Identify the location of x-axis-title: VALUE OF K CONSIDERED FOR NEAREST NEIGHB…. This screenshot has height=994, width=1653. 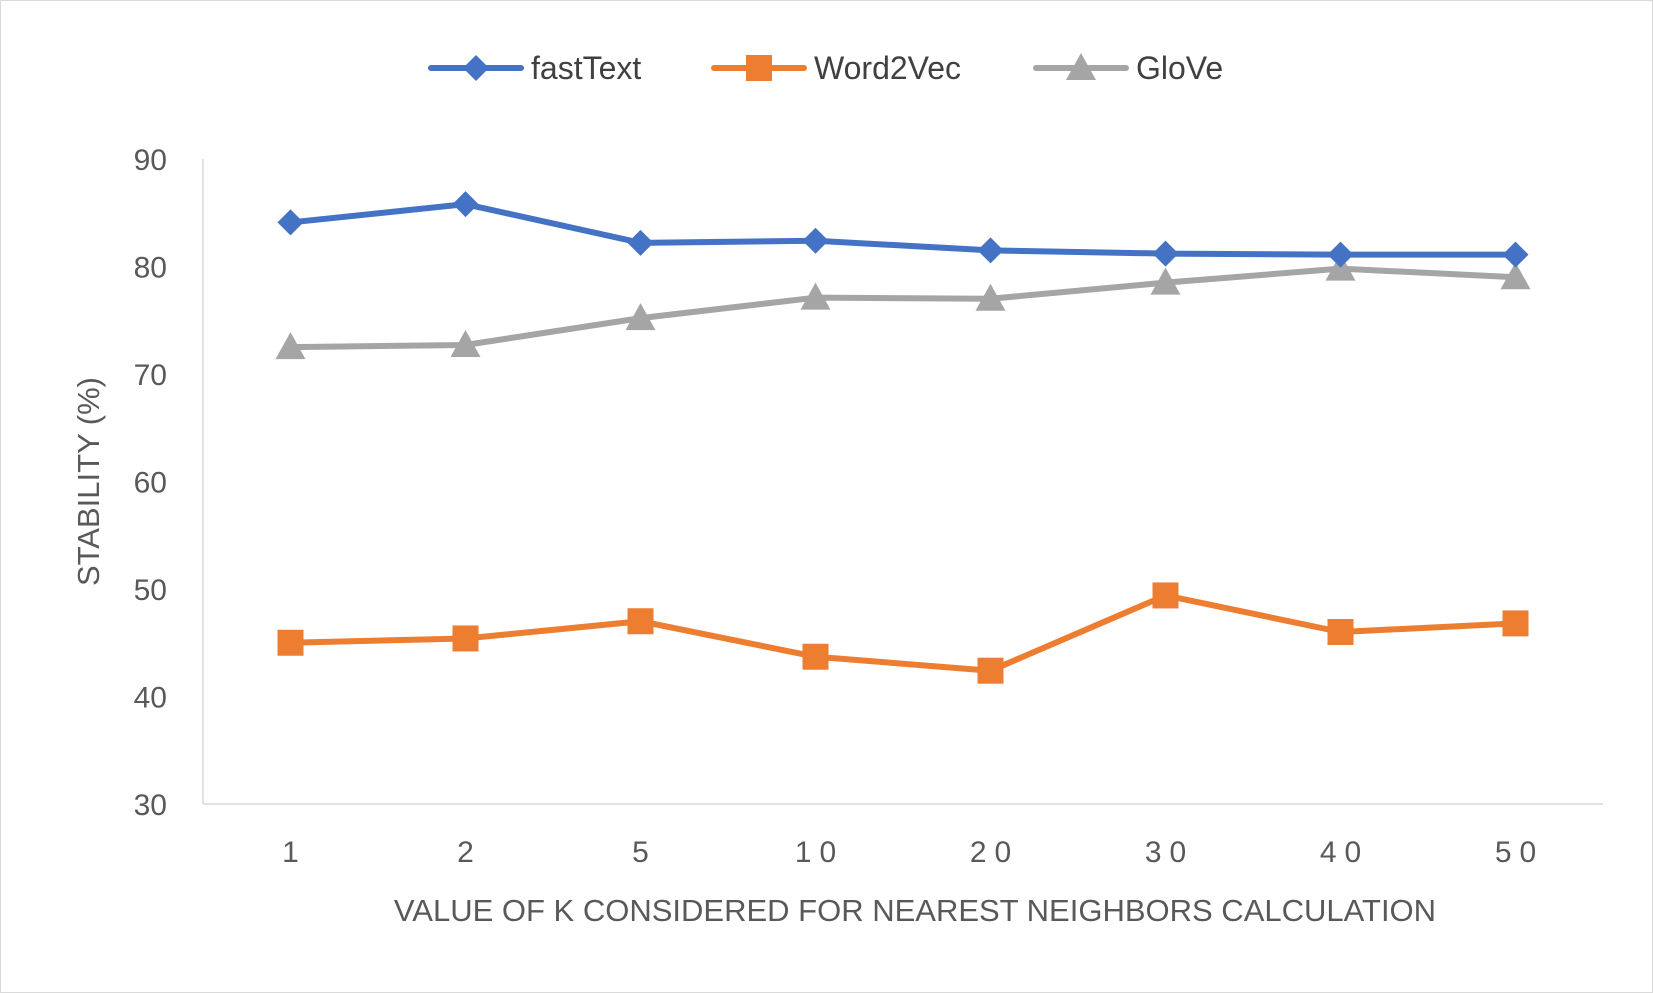
(915, 910).